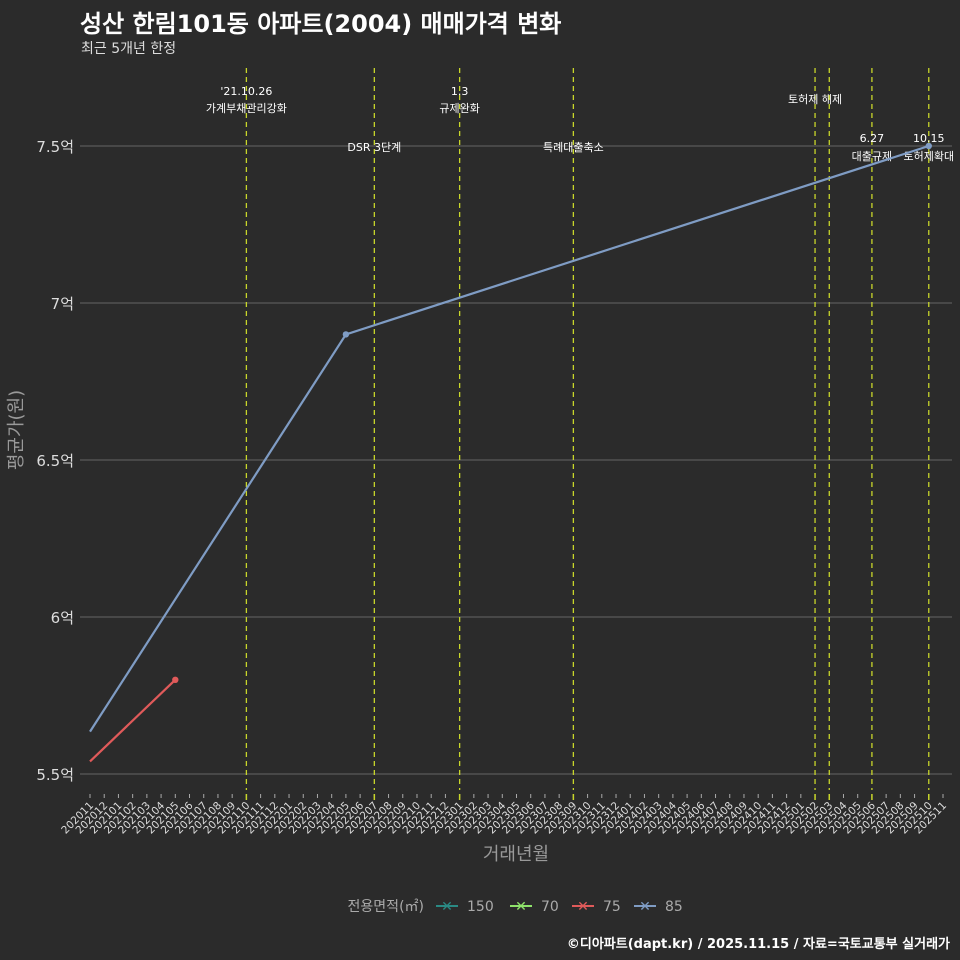 The height and width of the screenshot is (960, 960). What do you see at coordinates (55, 147) in the screenshot?
I see `y-tick-label: 7.5억` at bounding box center [55, 147].